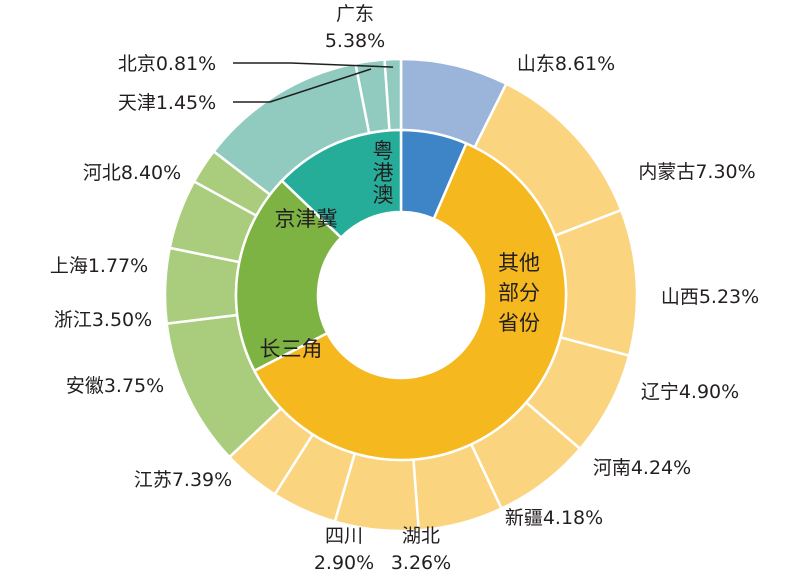 Image resolution: width=799 pixels, height=582 pixels. Describe the element at coordinates (519, 293) in the screenshot. I see `inner-label-1: 其他部分省份` at that location.